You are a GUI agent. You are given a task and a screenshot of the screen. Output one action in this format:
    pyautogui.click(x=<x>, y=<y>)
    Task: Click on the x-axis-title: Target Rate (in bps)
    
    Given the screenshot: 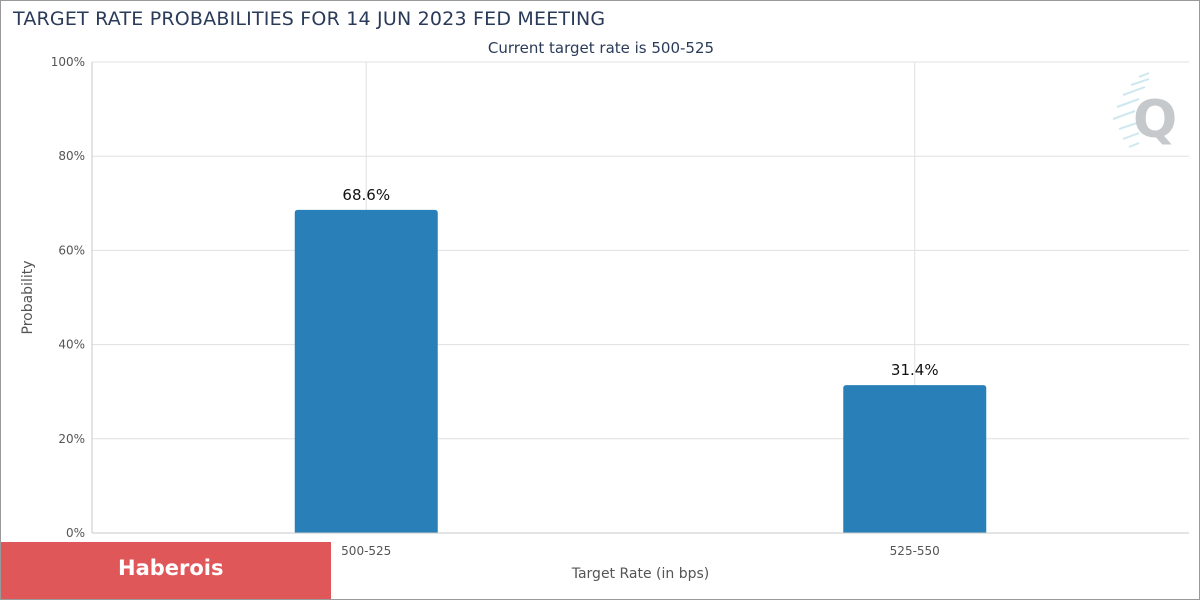 What is the action you would take?
    pyautogui.click(x=640, y=574)
    